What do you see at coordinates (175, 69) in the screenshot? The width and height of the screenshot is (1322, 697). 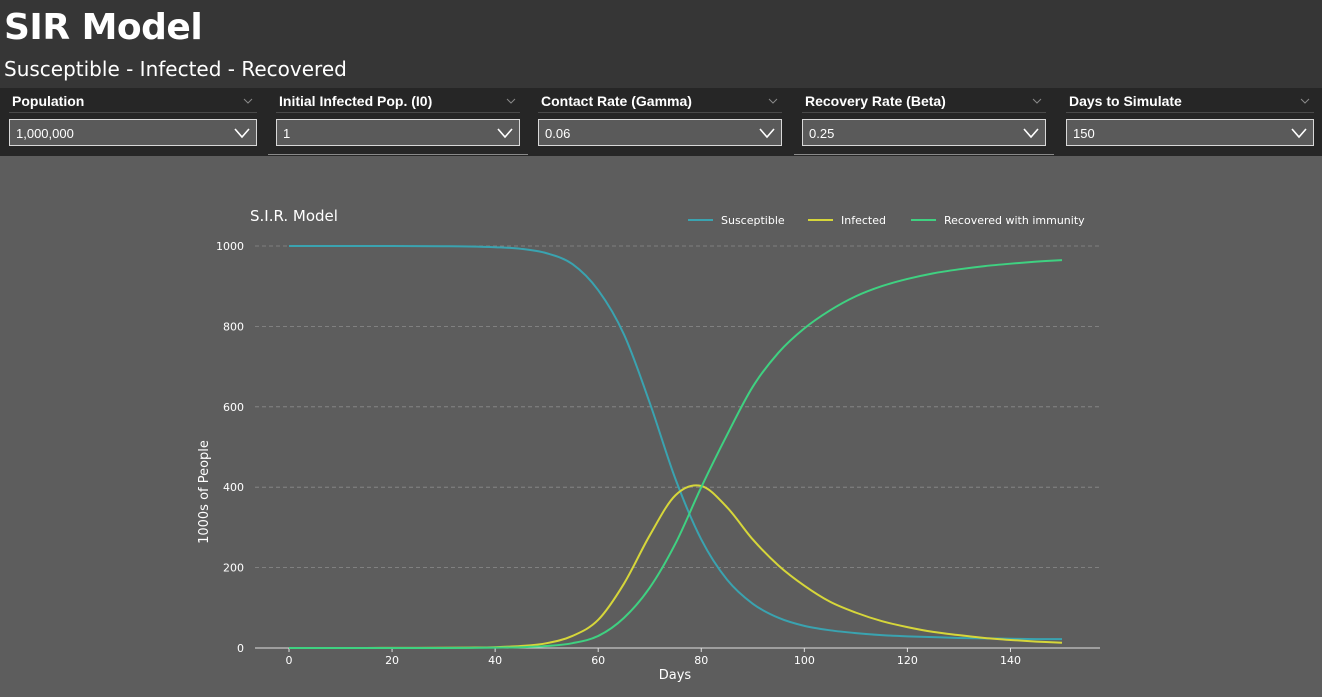 I see `page-subtitle: Susceptible - Infected - Recovered` at bounding box center [175, 69].